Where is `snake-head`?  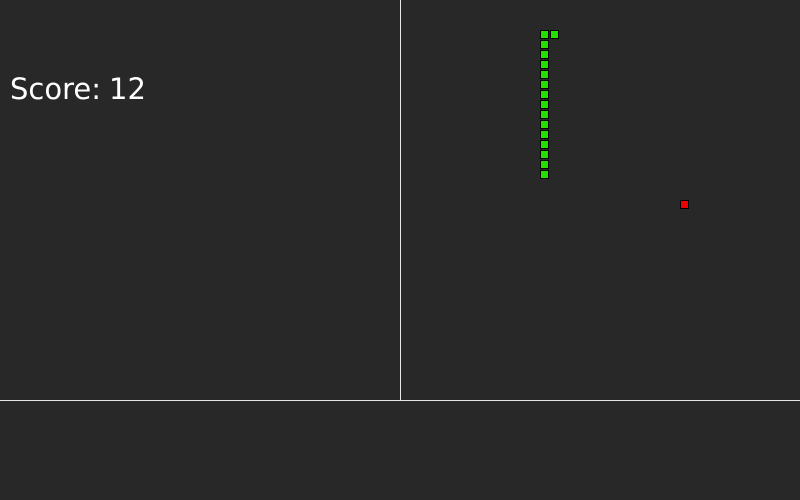
snake-head is located at coordinates (554, 34).